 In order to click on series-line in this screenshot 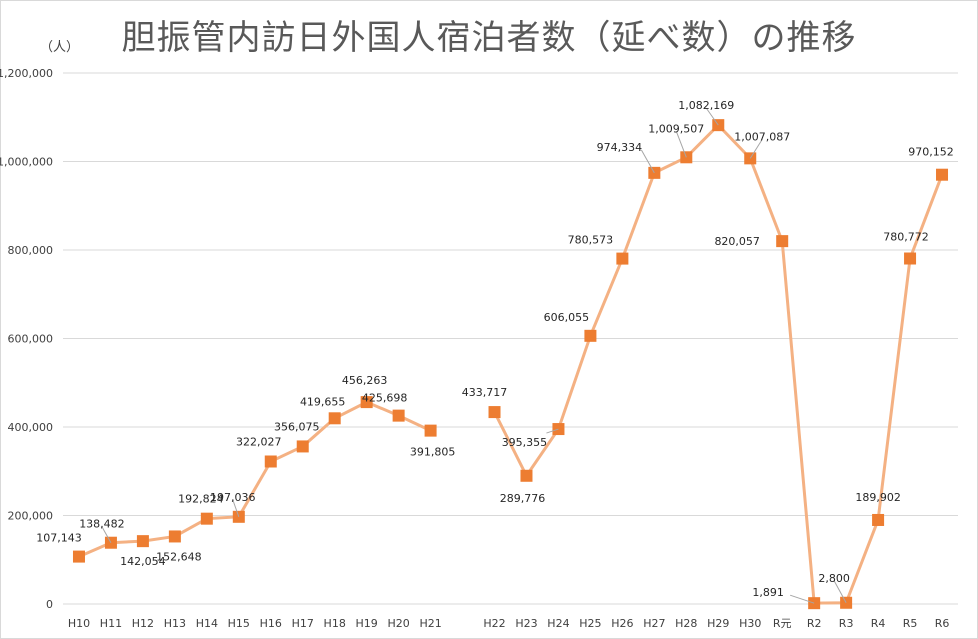, I will do `click(255, 479)`.